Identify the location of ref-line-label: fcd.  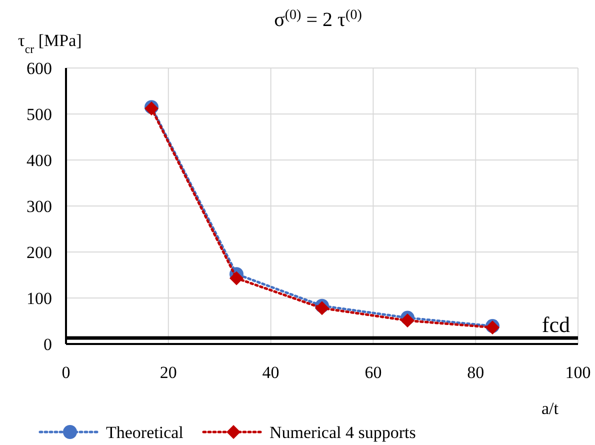
(556, 325).